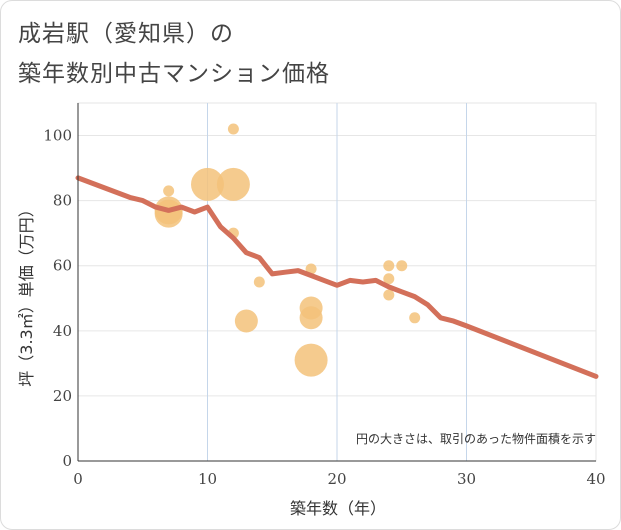  What do you see at coordinates (62, 201) in the screenshot?
I see `y-tick-label: 80` at bounding box center [62, 201].